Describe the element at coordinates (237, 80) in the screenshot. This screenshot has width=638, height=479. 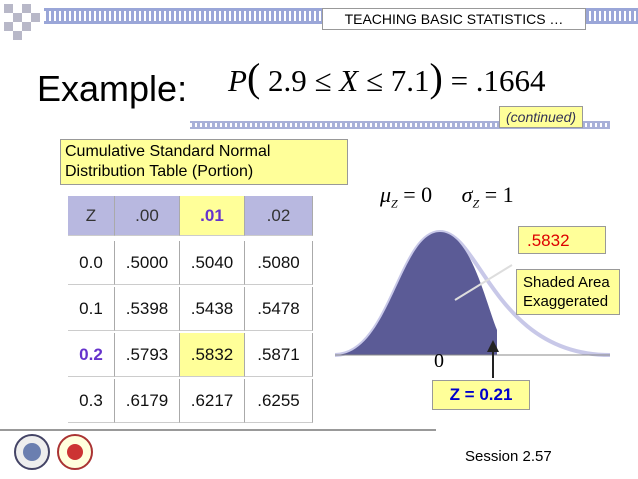
I see `f-p: P` at that location.